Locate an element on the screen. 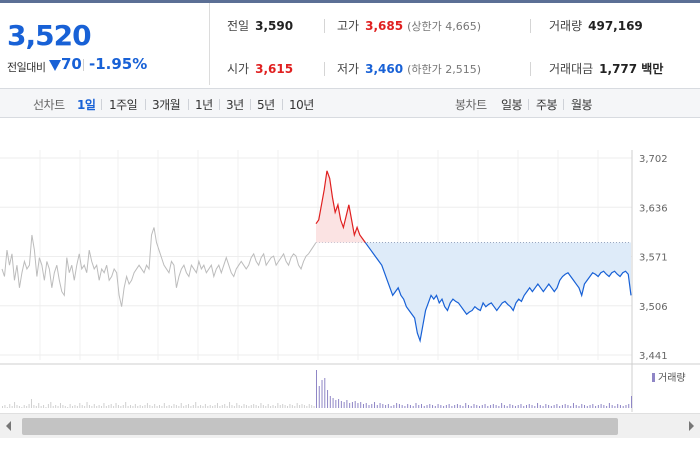 This screenshot has height=450, width=700. period-3m: 3개월 is located at coordinates (166, 105).